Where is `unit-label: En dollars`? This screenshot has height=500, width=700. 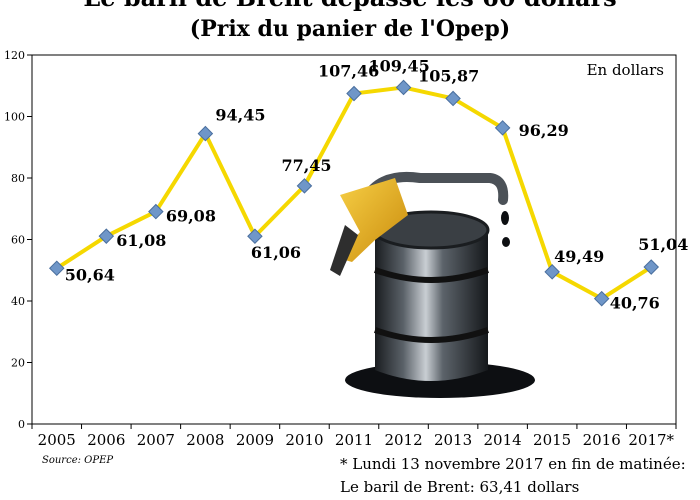 unit-label: En dollars is located at coordinates (625, 70).